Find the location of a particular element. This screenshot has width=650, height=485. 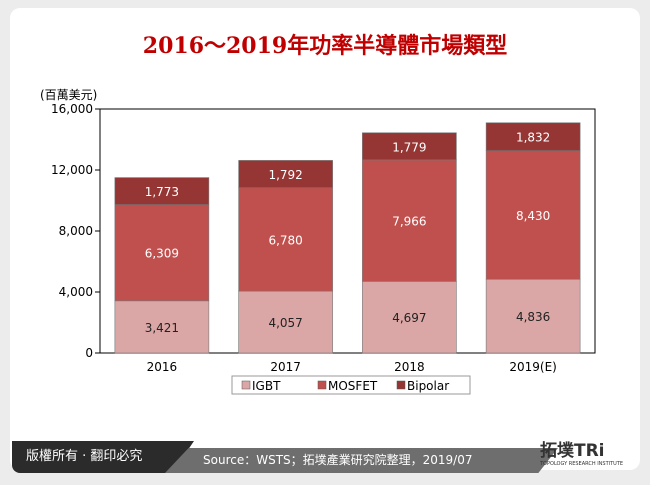

logo: 拓墣TRi TOPOLOGY RESEARCH INSTITUTE is located at coordinates (581, 451).